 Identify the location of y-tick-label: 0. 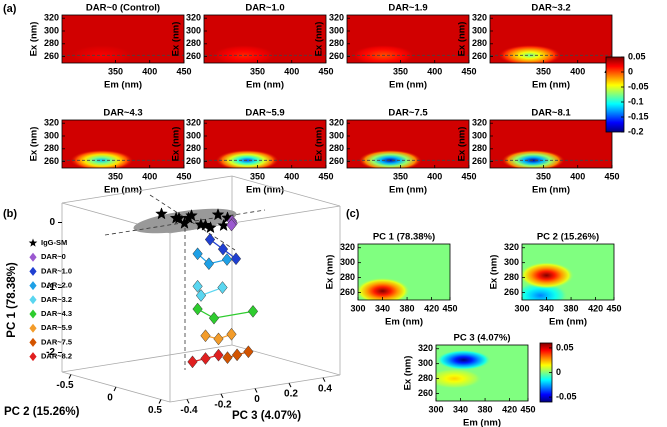
(257, 399).